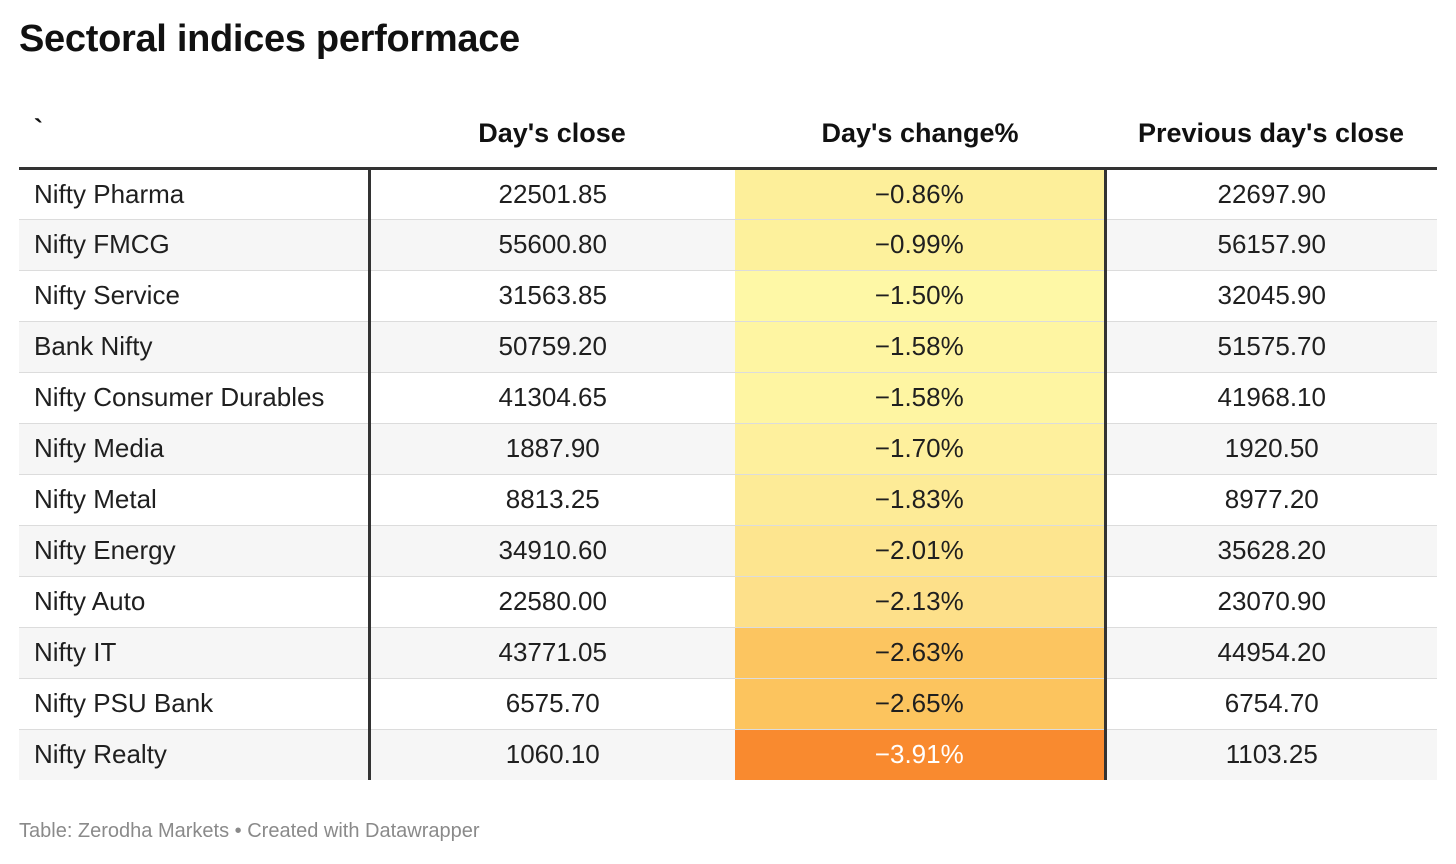  I want to click on cell-days-change: −2.01%, so click(921, 551).